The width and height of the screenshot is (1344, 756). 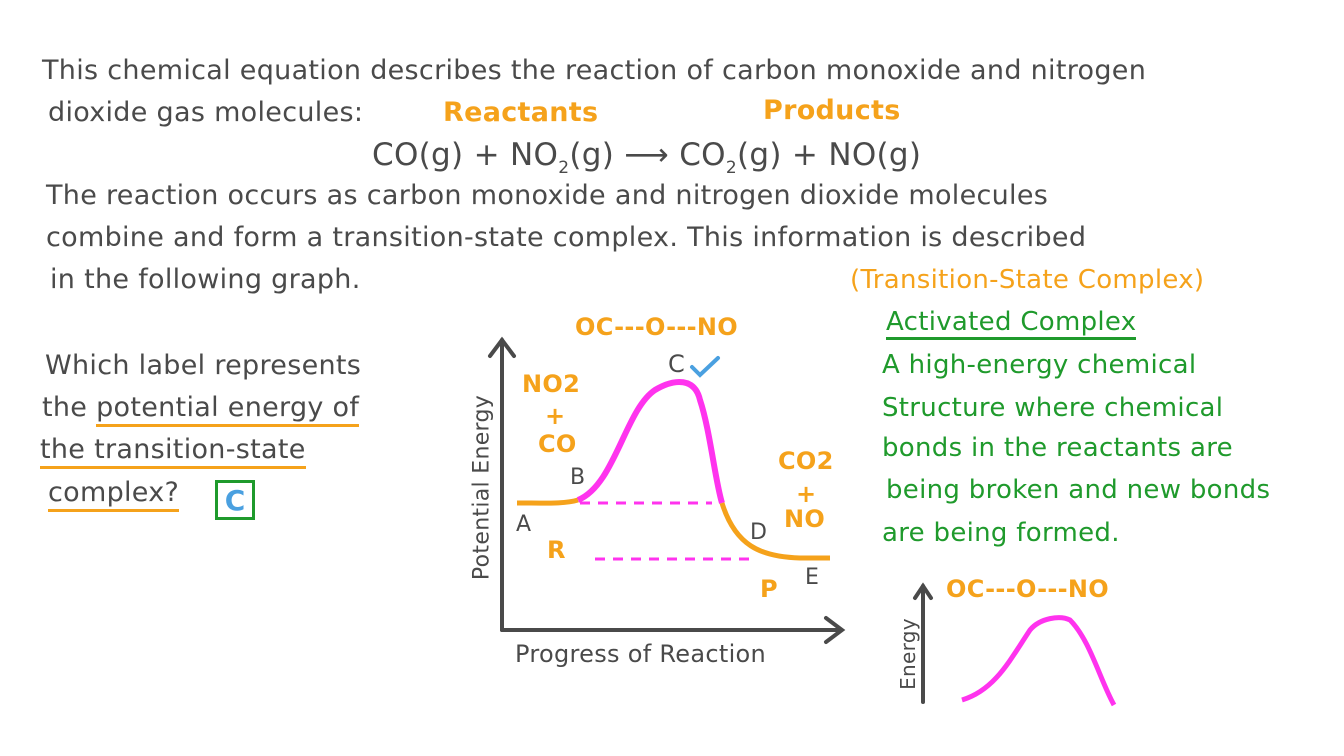 I want to click on small-curve, so click(x=1039, y=661).